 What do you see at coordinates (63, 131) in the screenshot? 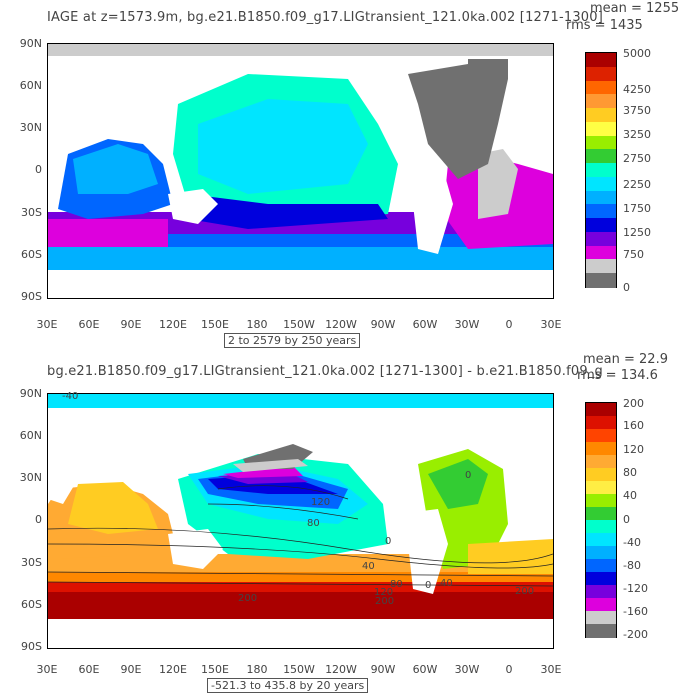
I see `p1-africa` at bounding box center [63, 131].